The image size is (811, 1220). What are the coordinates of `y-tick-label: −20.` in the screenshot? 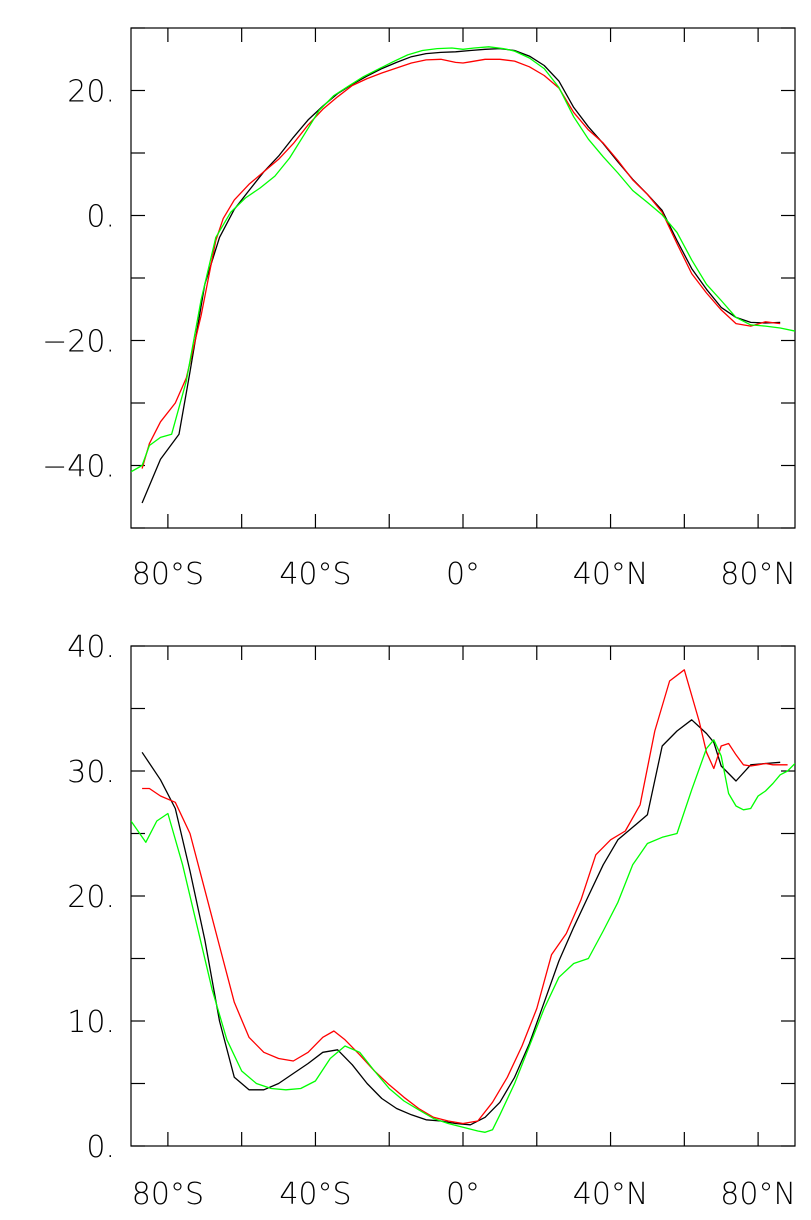 It's located at (78, 342).